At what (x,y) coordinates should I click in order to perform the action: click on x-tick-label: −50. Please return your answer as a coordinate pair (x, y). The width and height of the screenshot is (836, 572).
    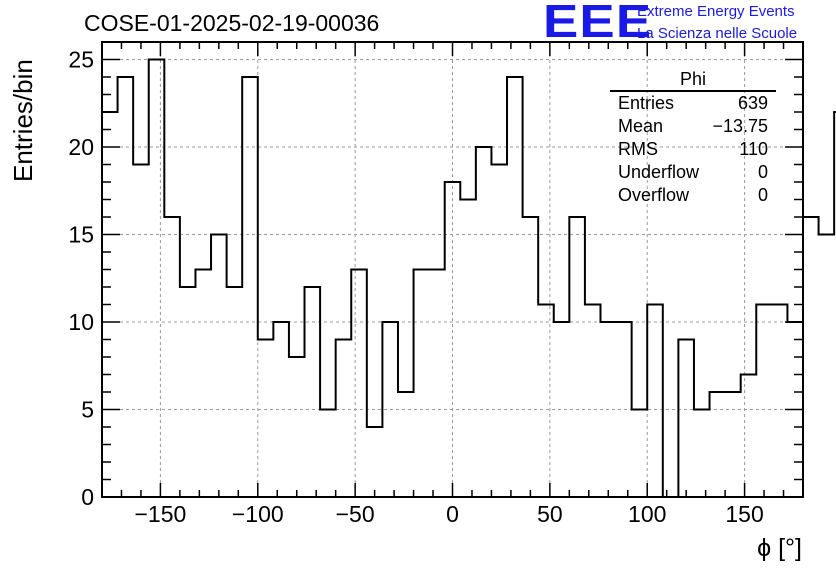
    Looking at the image, I should click on (355, 514).